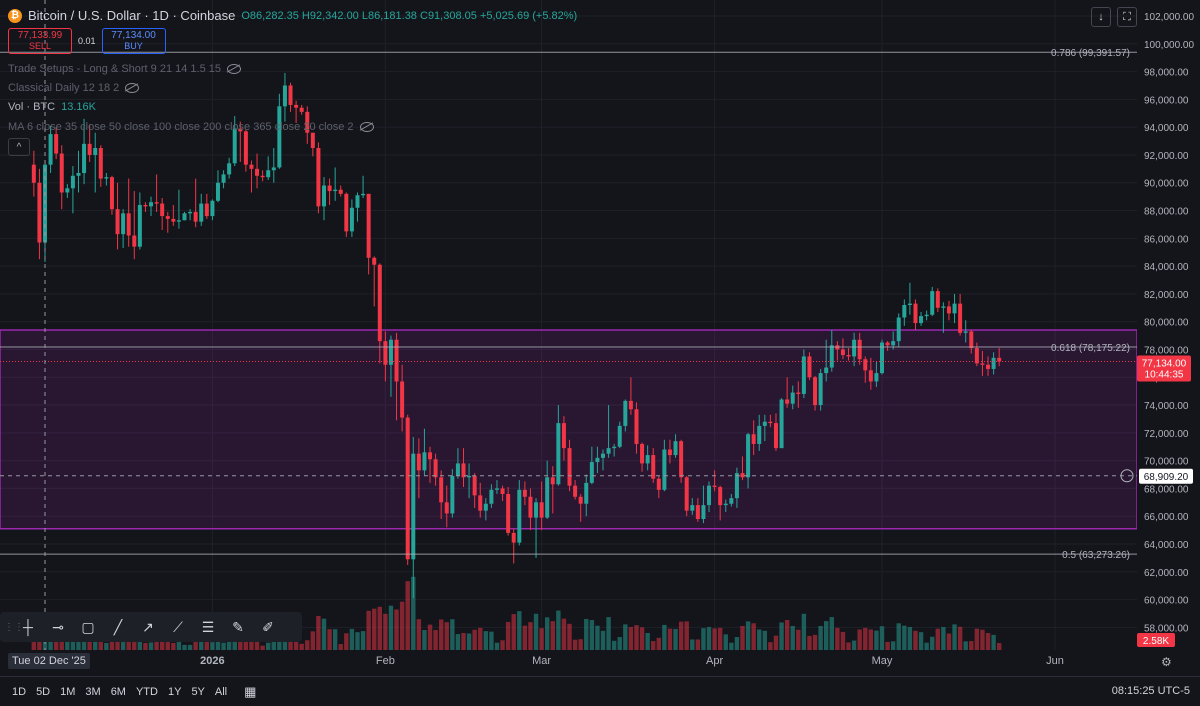  What do you see at coordinates (43, 691) in the screenshot?
I see `timeframe-5d: 5D` at bounding box center [43, 691].